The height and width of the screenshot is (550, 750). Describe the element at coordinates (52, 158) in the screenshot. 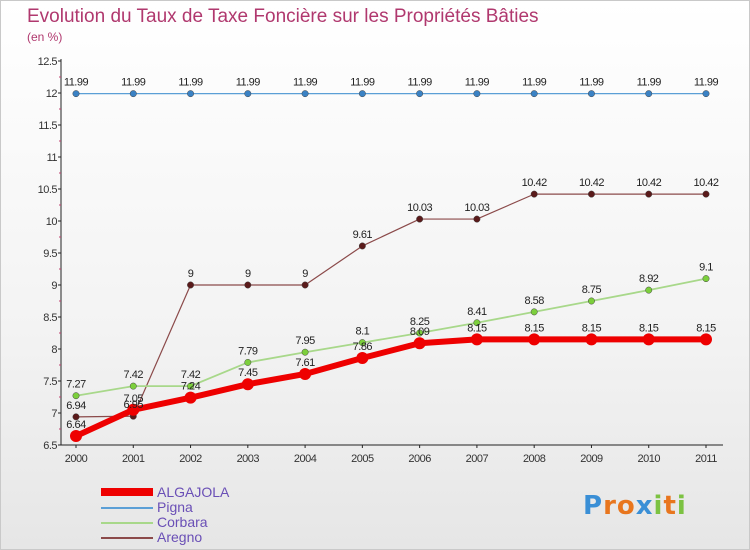

I see `y-tick-label: 11` at that location.